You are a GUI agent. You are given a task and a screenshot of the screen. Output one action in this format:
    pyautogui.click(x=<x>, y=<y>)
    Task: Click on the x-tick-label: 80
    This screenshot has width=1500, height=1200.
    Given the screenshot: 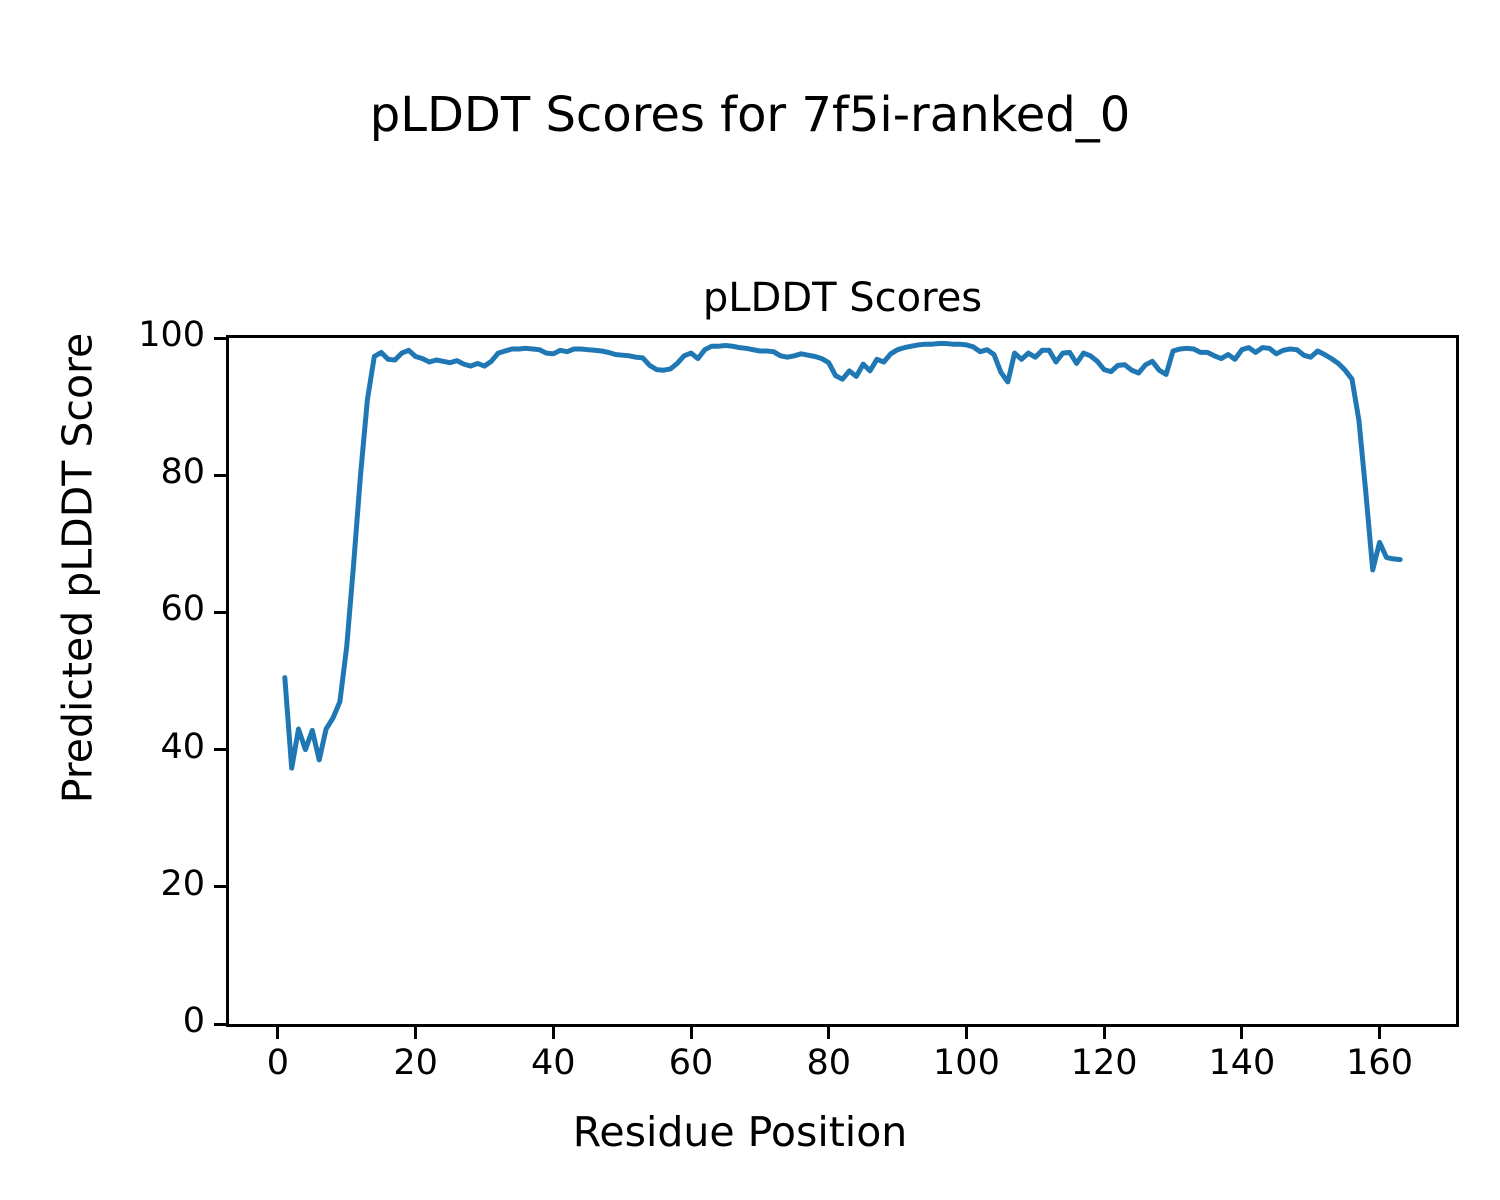 What is the action you would take?
    pyautogui.click(x=828, y=1063)
    